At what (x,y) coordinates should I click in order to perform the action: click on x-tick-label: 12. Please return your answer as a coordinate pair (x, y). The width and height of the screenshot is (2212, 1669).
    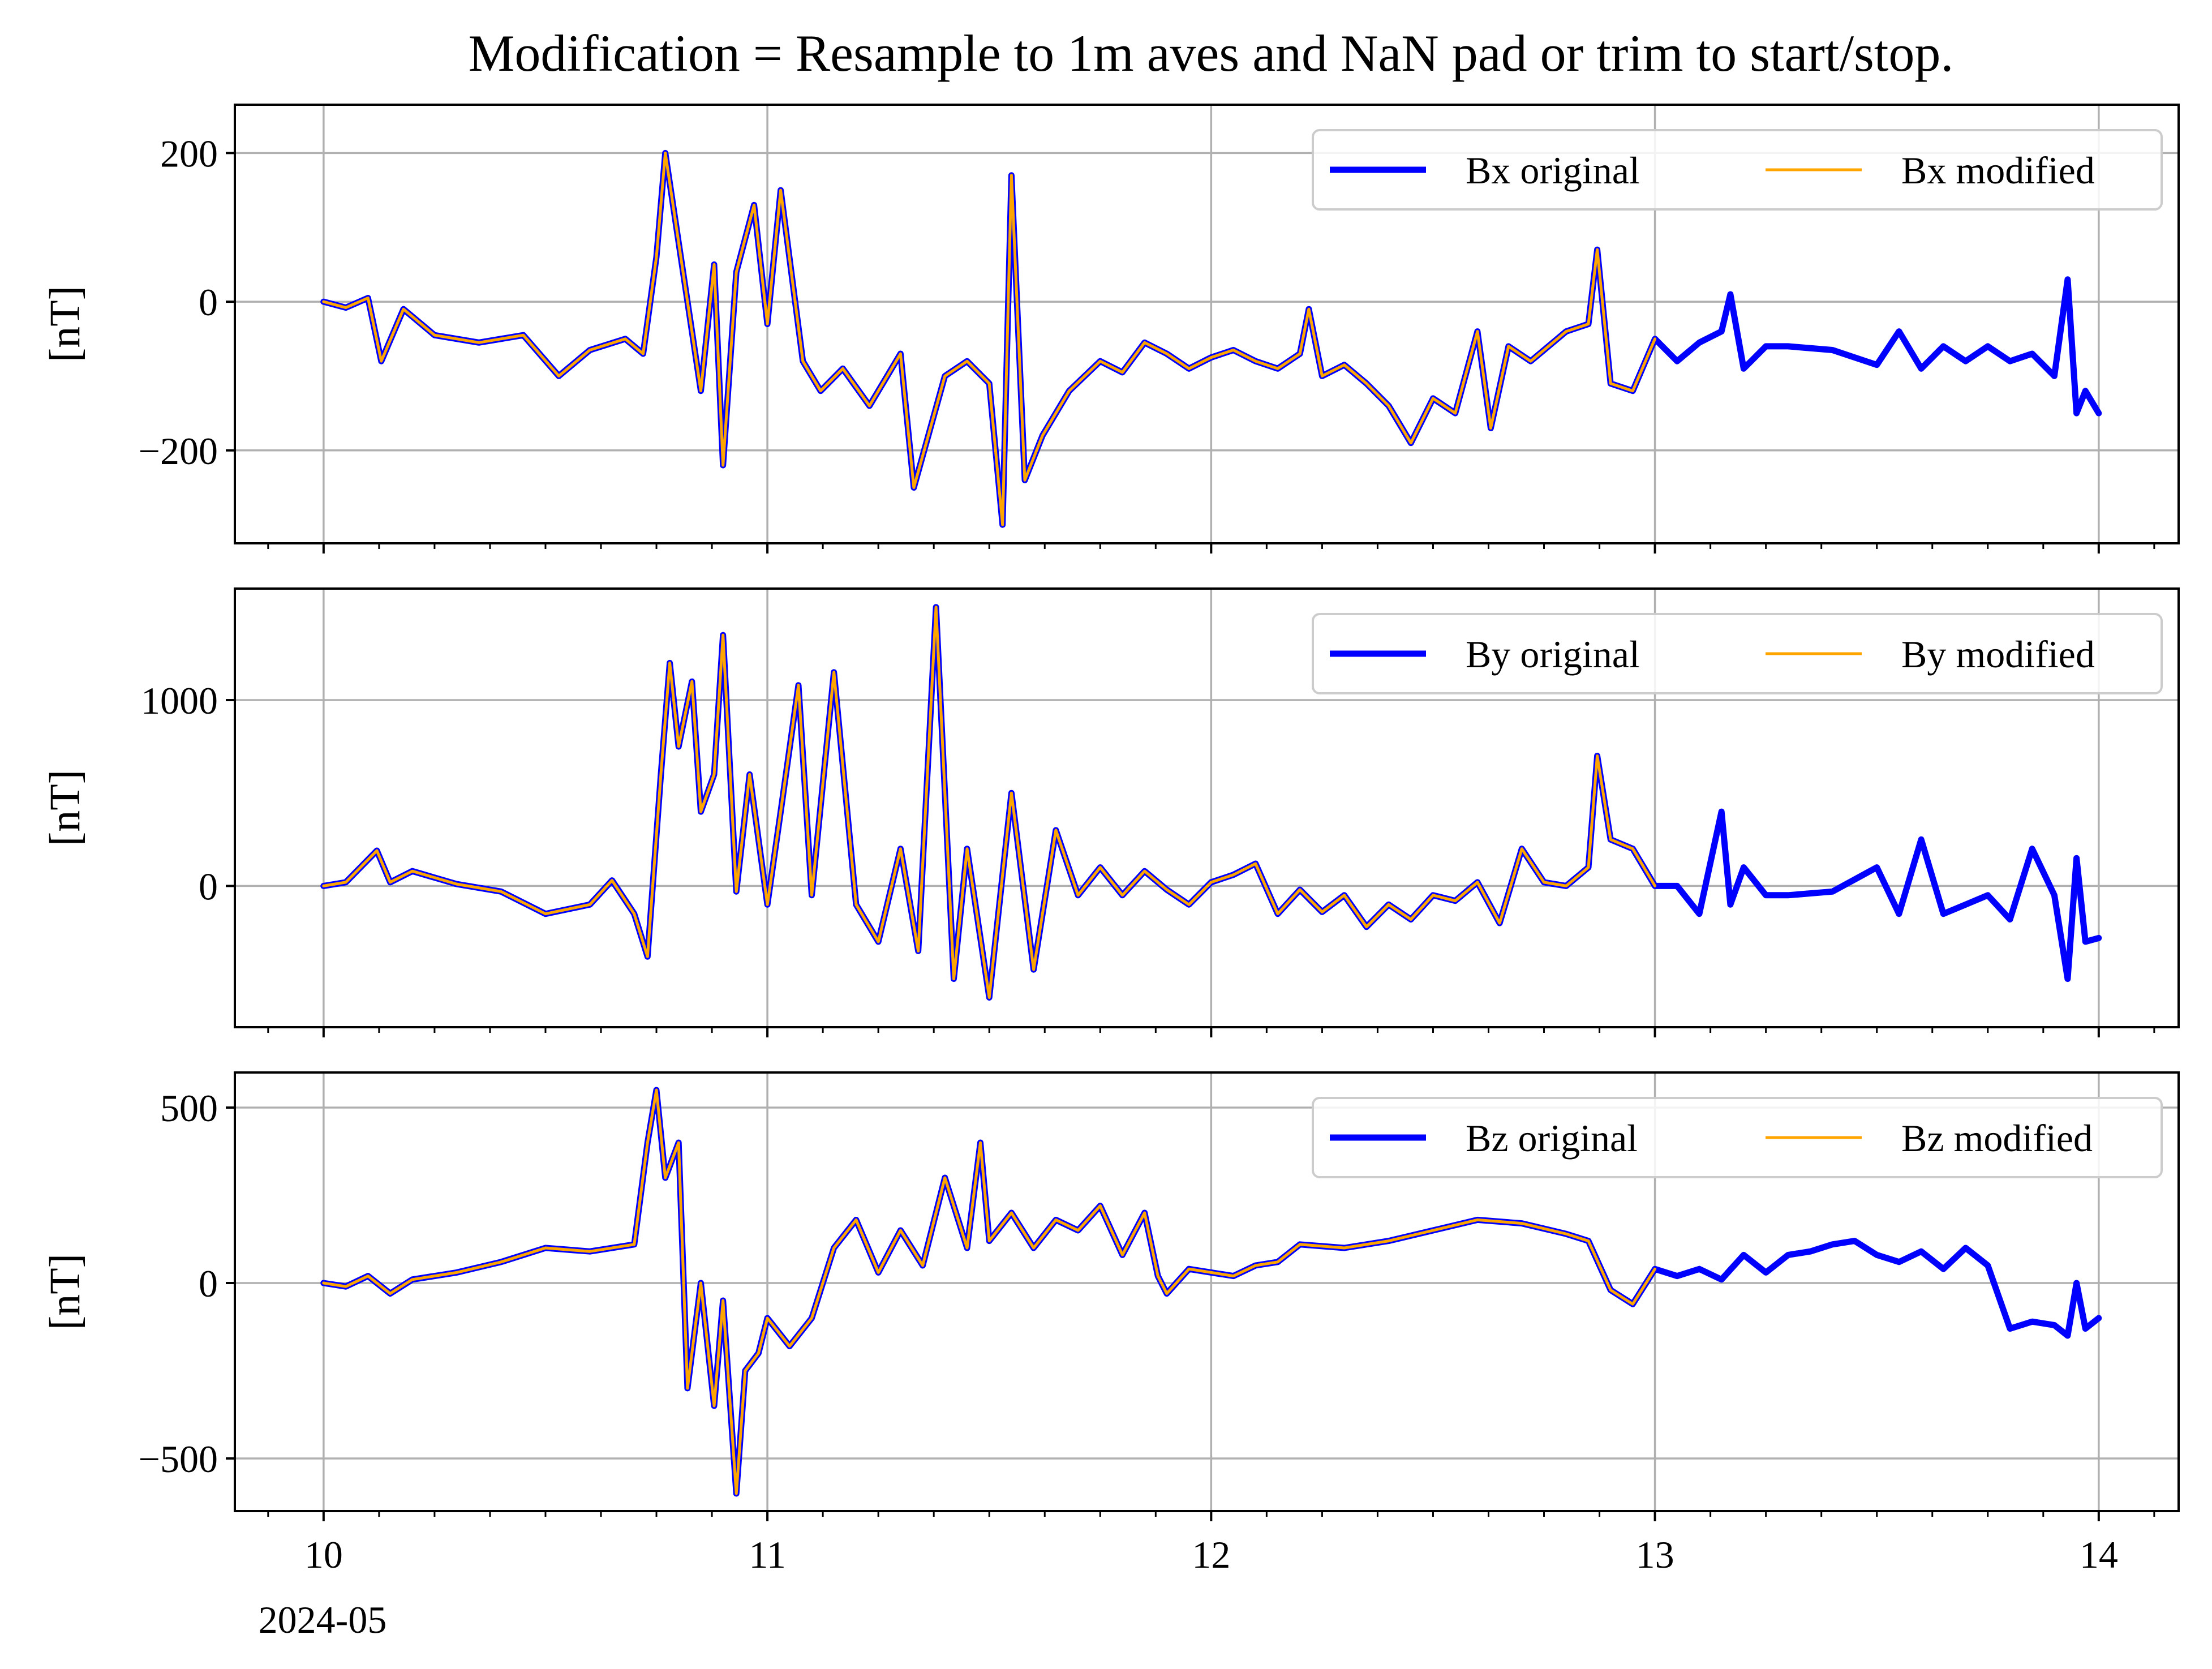
    Looking at the image, I should click on (1211, 1554).